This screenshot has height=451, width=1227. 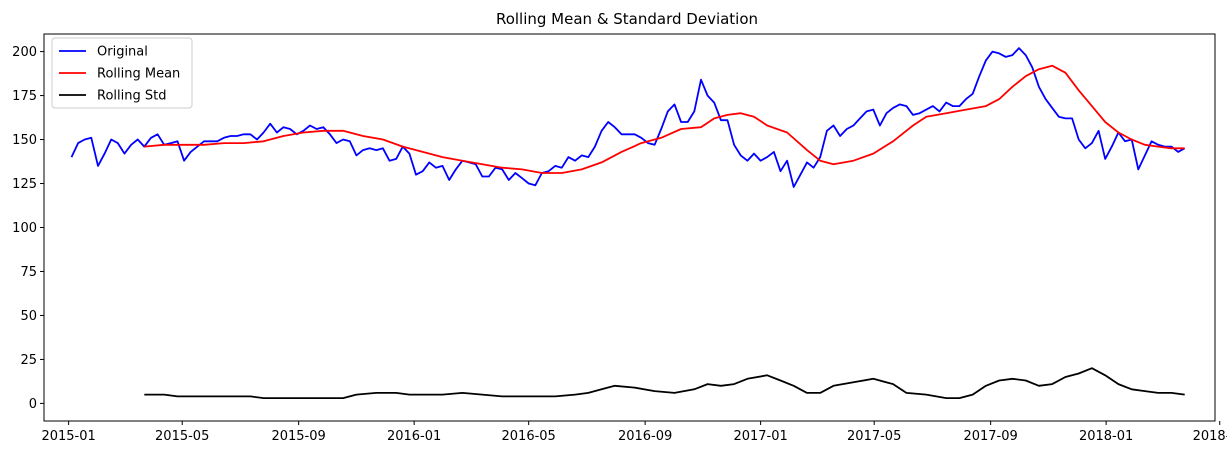 What do you see at coordinates (298, 436) in the screenshot?
I see `x-tick-label: 2015-09` at bounding box center [298, 436].